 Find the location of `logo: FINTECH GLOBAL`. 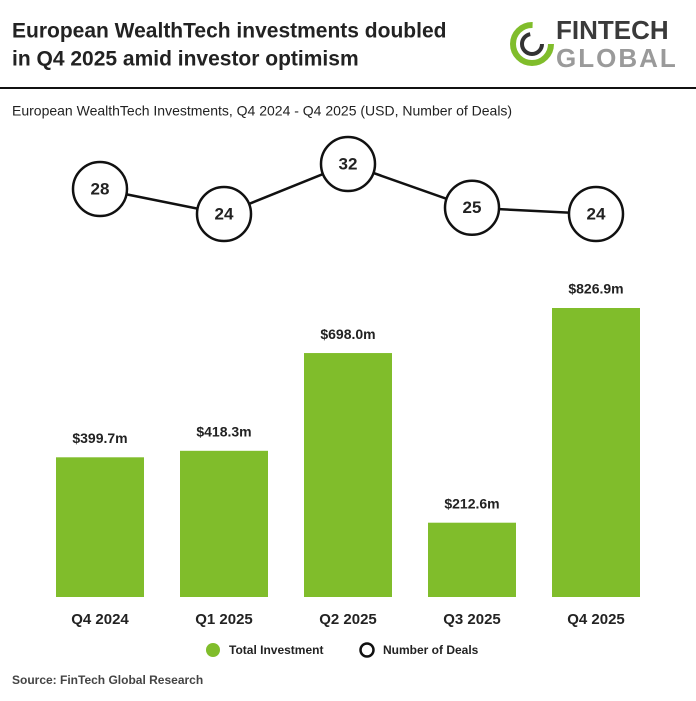

logo: FINTECH GLOBAL is located at coordinates (594, 44).